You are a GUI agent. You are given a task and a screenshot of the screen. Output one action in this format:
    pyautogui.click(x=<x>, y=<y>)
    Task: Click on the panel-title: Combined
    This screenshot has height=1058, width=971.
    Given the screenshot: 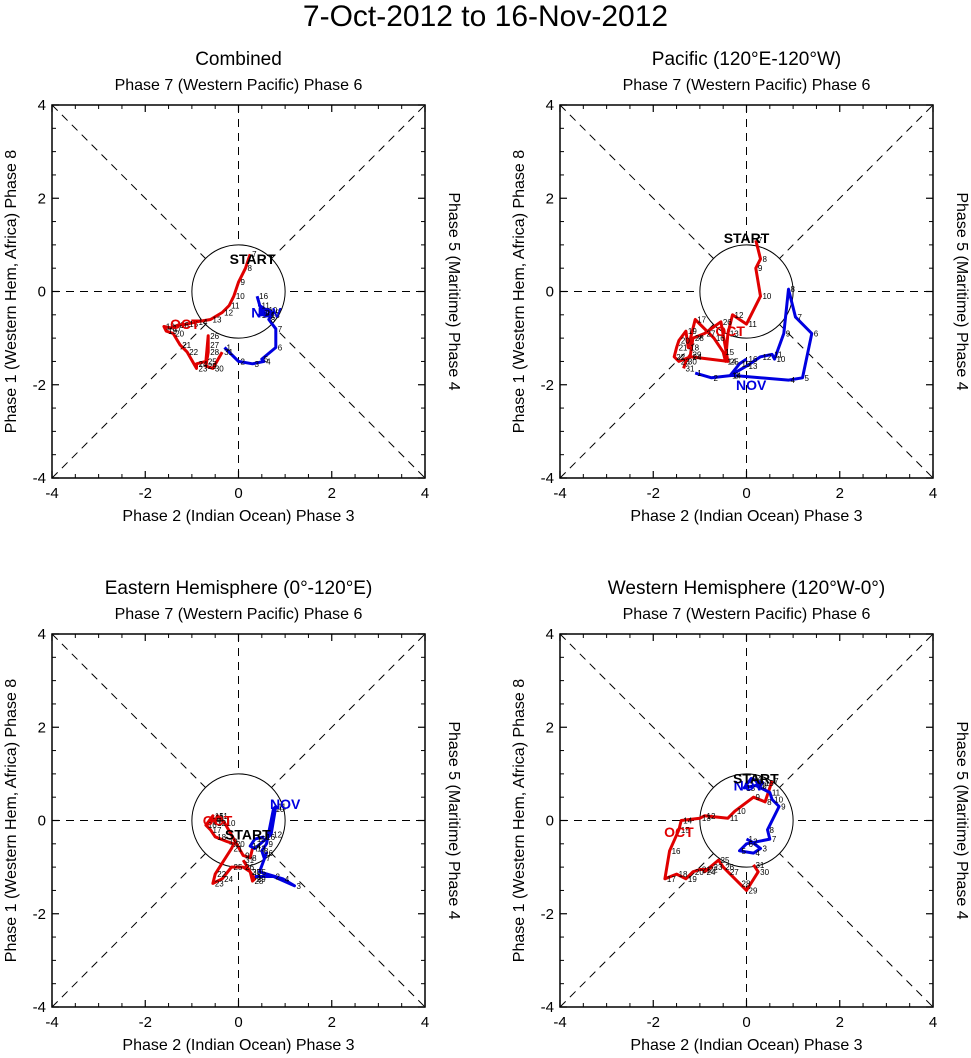 What is the action you would take?
    pyautogui.click(x=238, y=59)
    